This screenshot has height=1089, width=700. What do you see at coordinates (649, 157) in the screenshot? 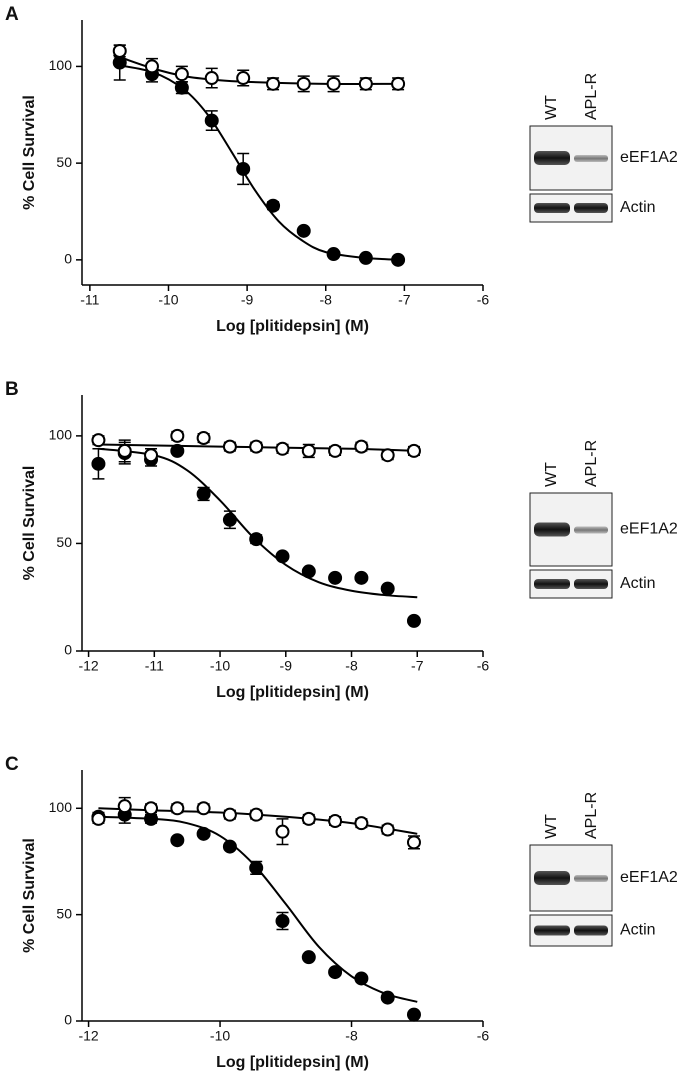
I see `blot-band-label: eEF1A2` at bounding box center [649, 157].